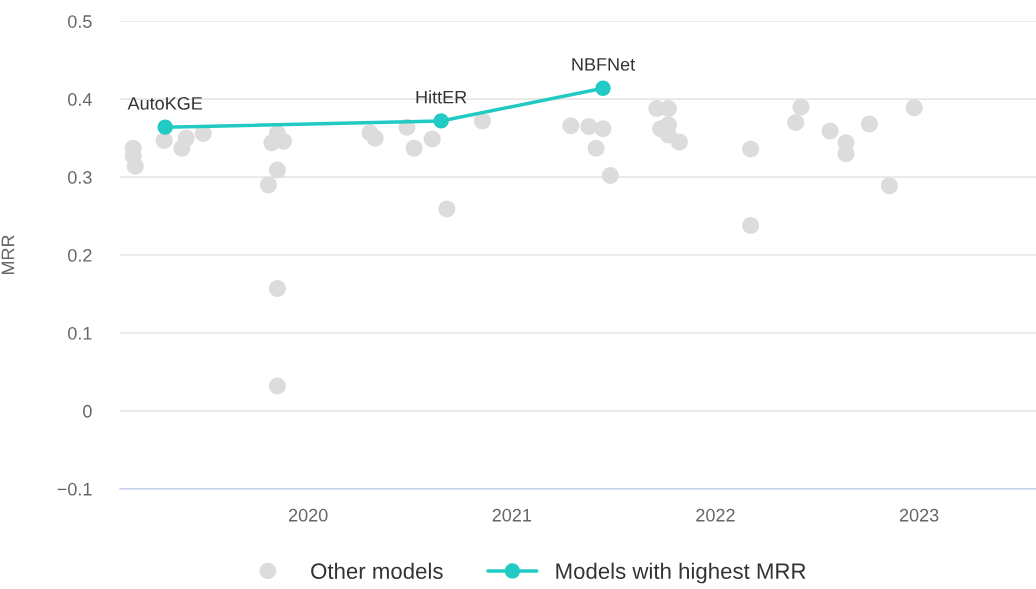  Describe the element at coordinates (80, 21) in the screenshot. I see `y-tick-label: 0.5` at that location.